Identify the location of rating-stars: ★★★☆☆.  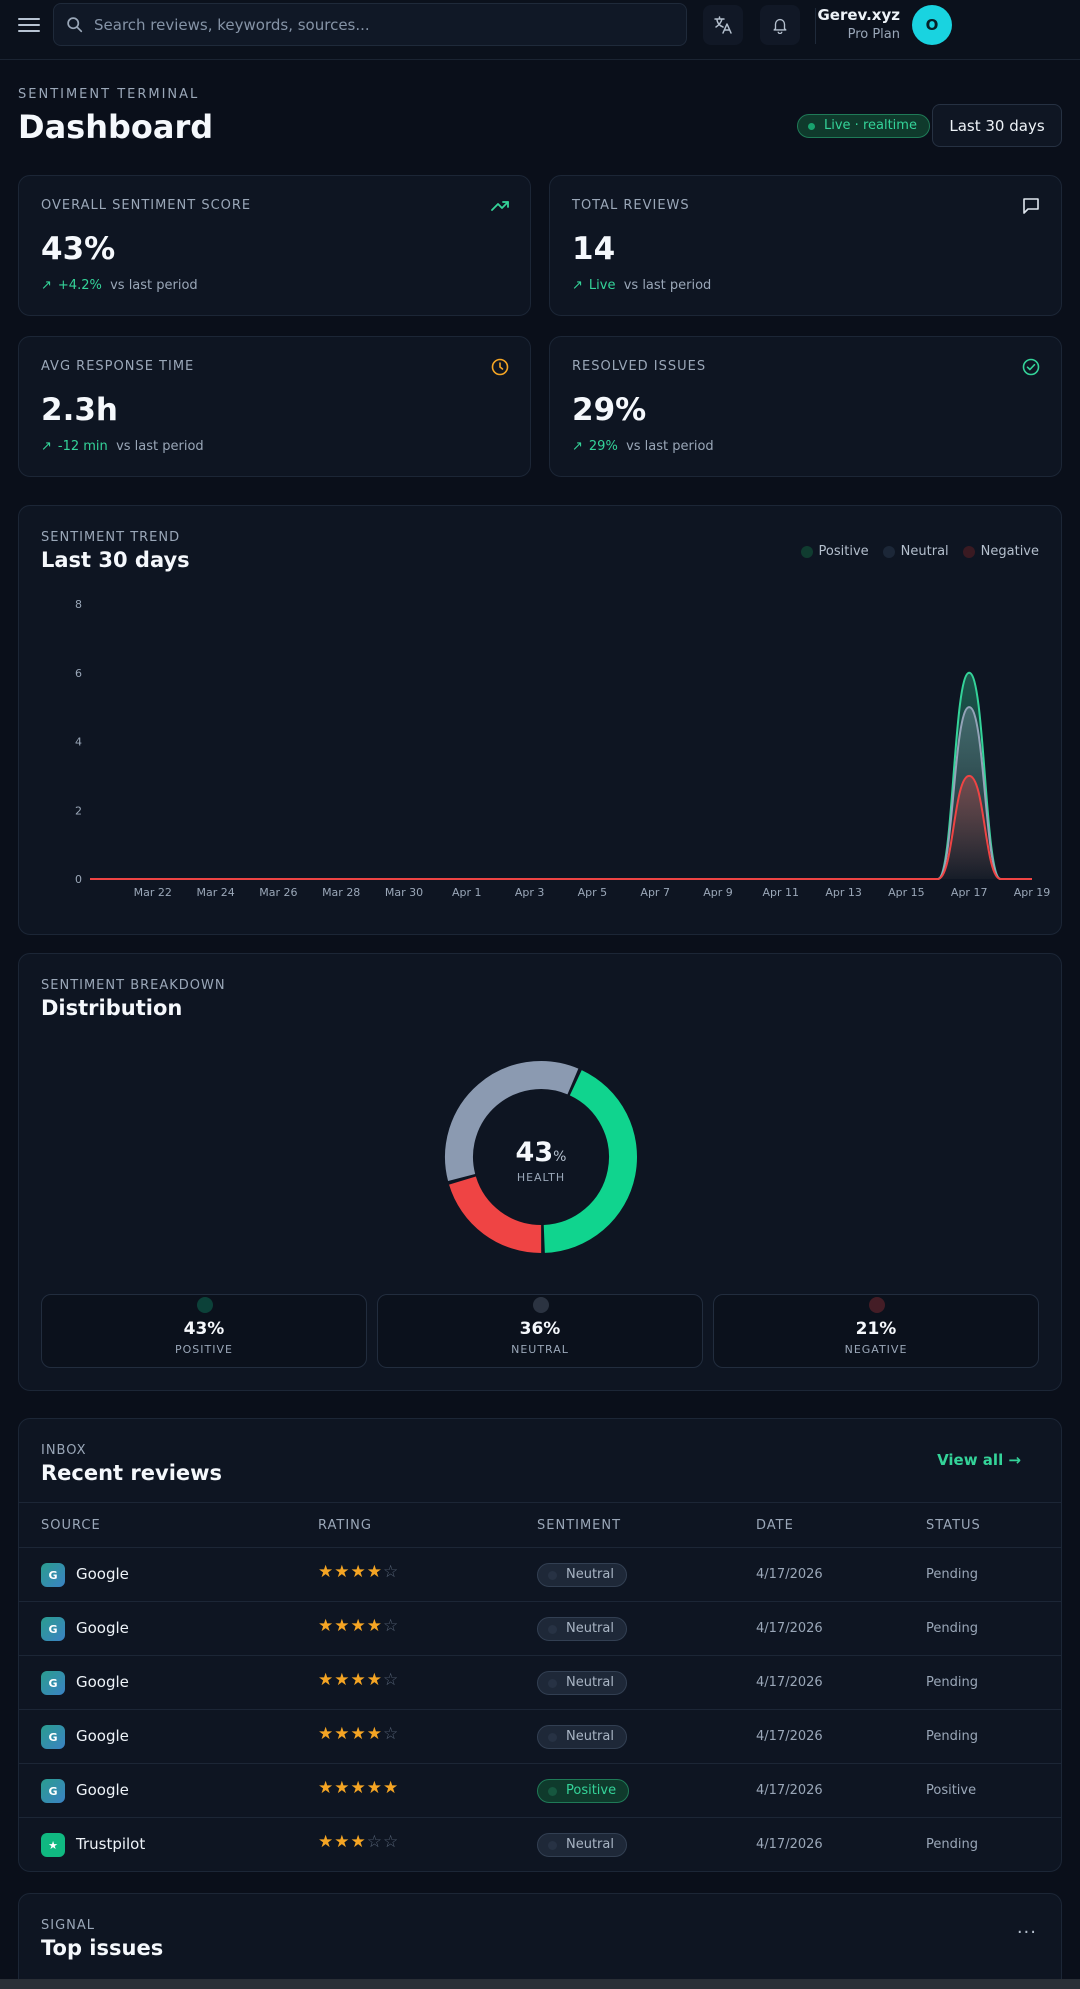
(358, 1842).